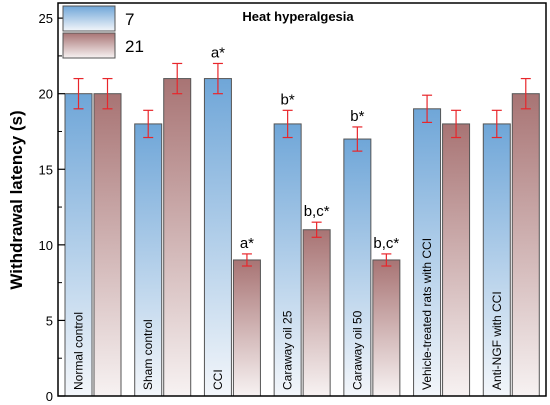  Describe the element at coordinates (288, 99) in the screenshot. I see `annotation-2: b*` at that location.